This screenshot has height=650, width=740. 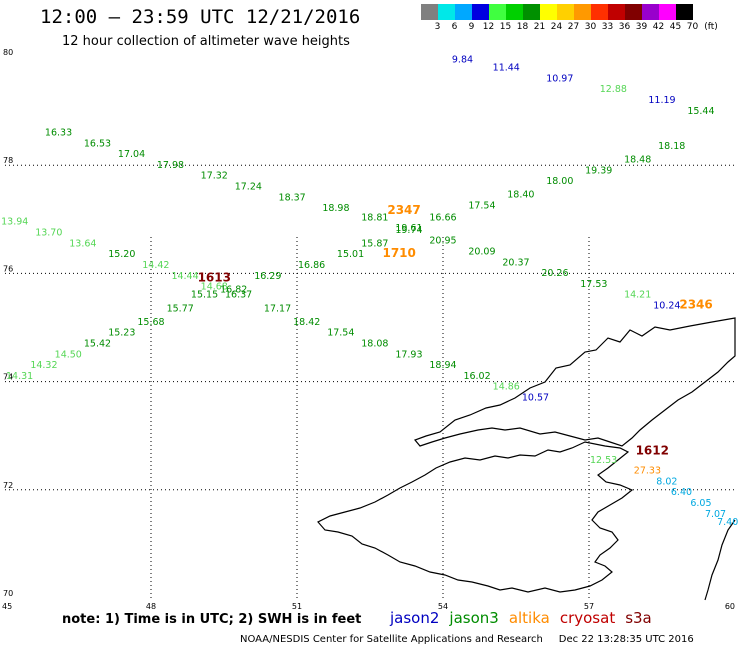 What do you see at coordinates (442, 241) in the screenshot?
I see `wave-height-value: 20.95` at bounding box center [442, 241].